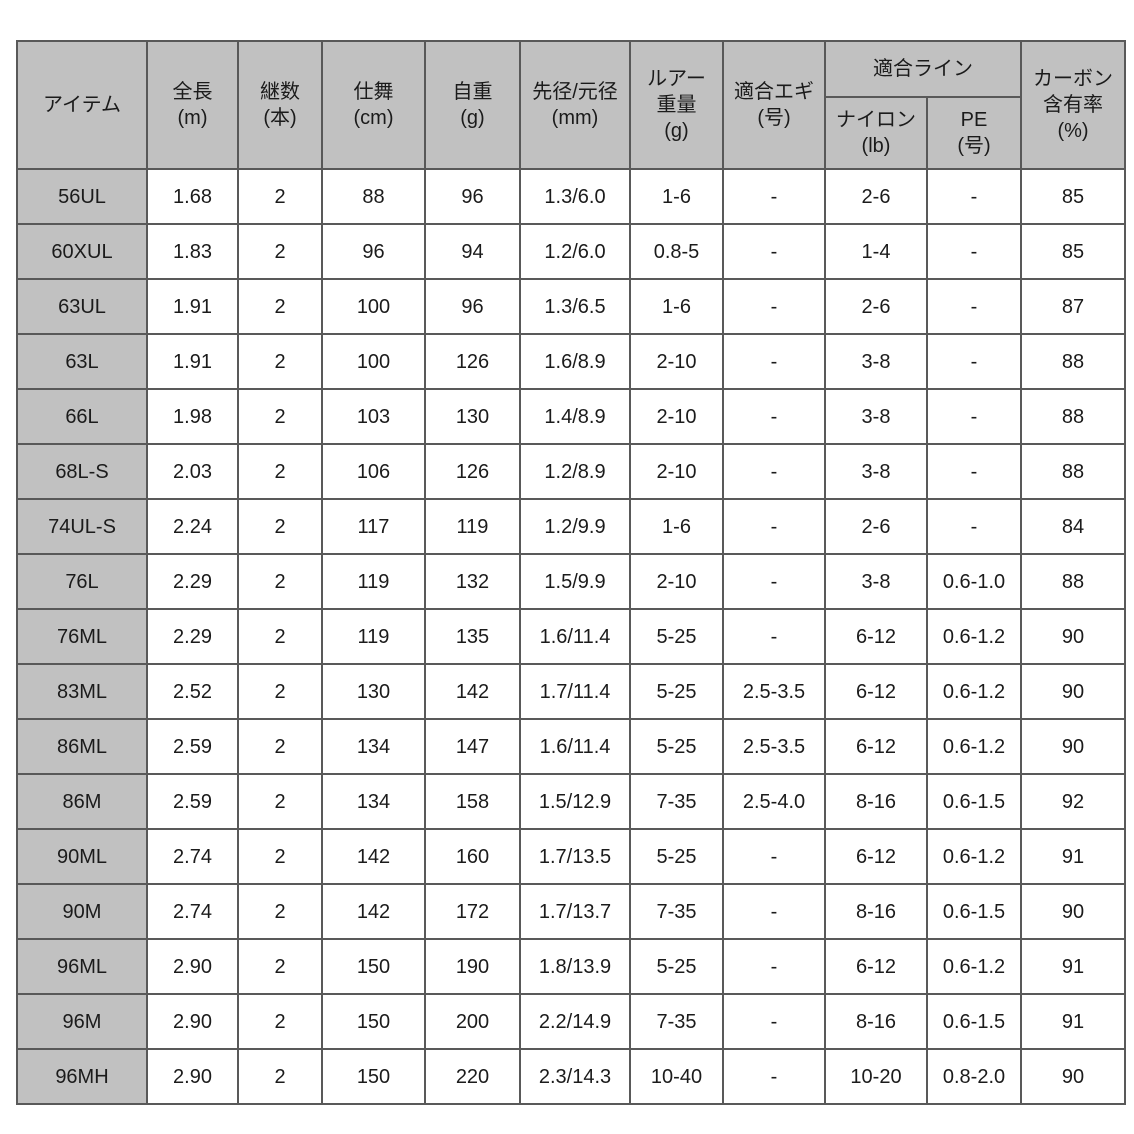  Describe the element at coordinates (373, 416) in the screenshot. I see `spec-value-cell: 103` at that location.